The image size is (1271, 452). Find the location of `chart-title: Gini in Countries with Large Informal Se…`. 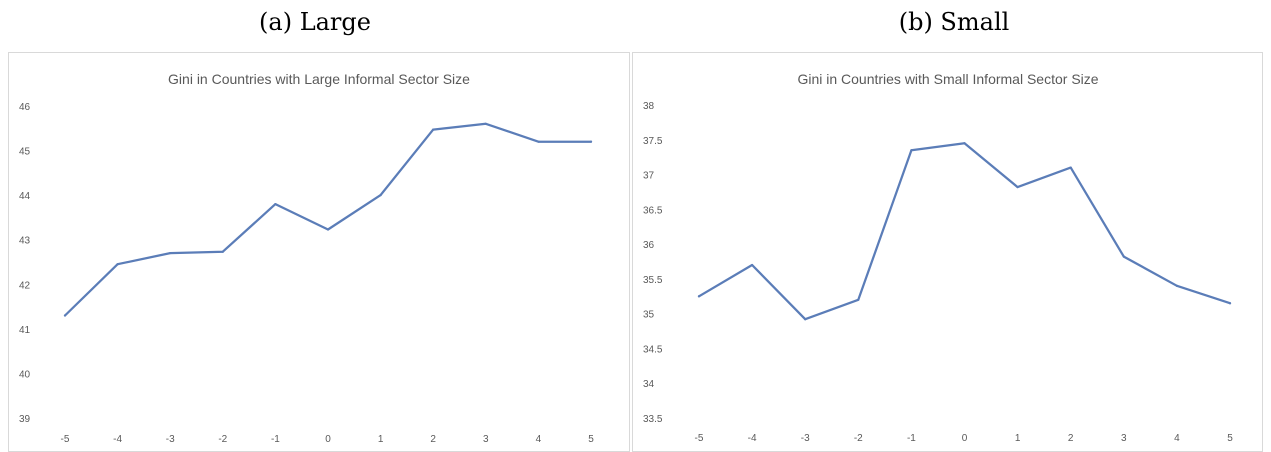

chart-title: Gini in Countries with Large Informal Se… is located at coordinates (319, 79).